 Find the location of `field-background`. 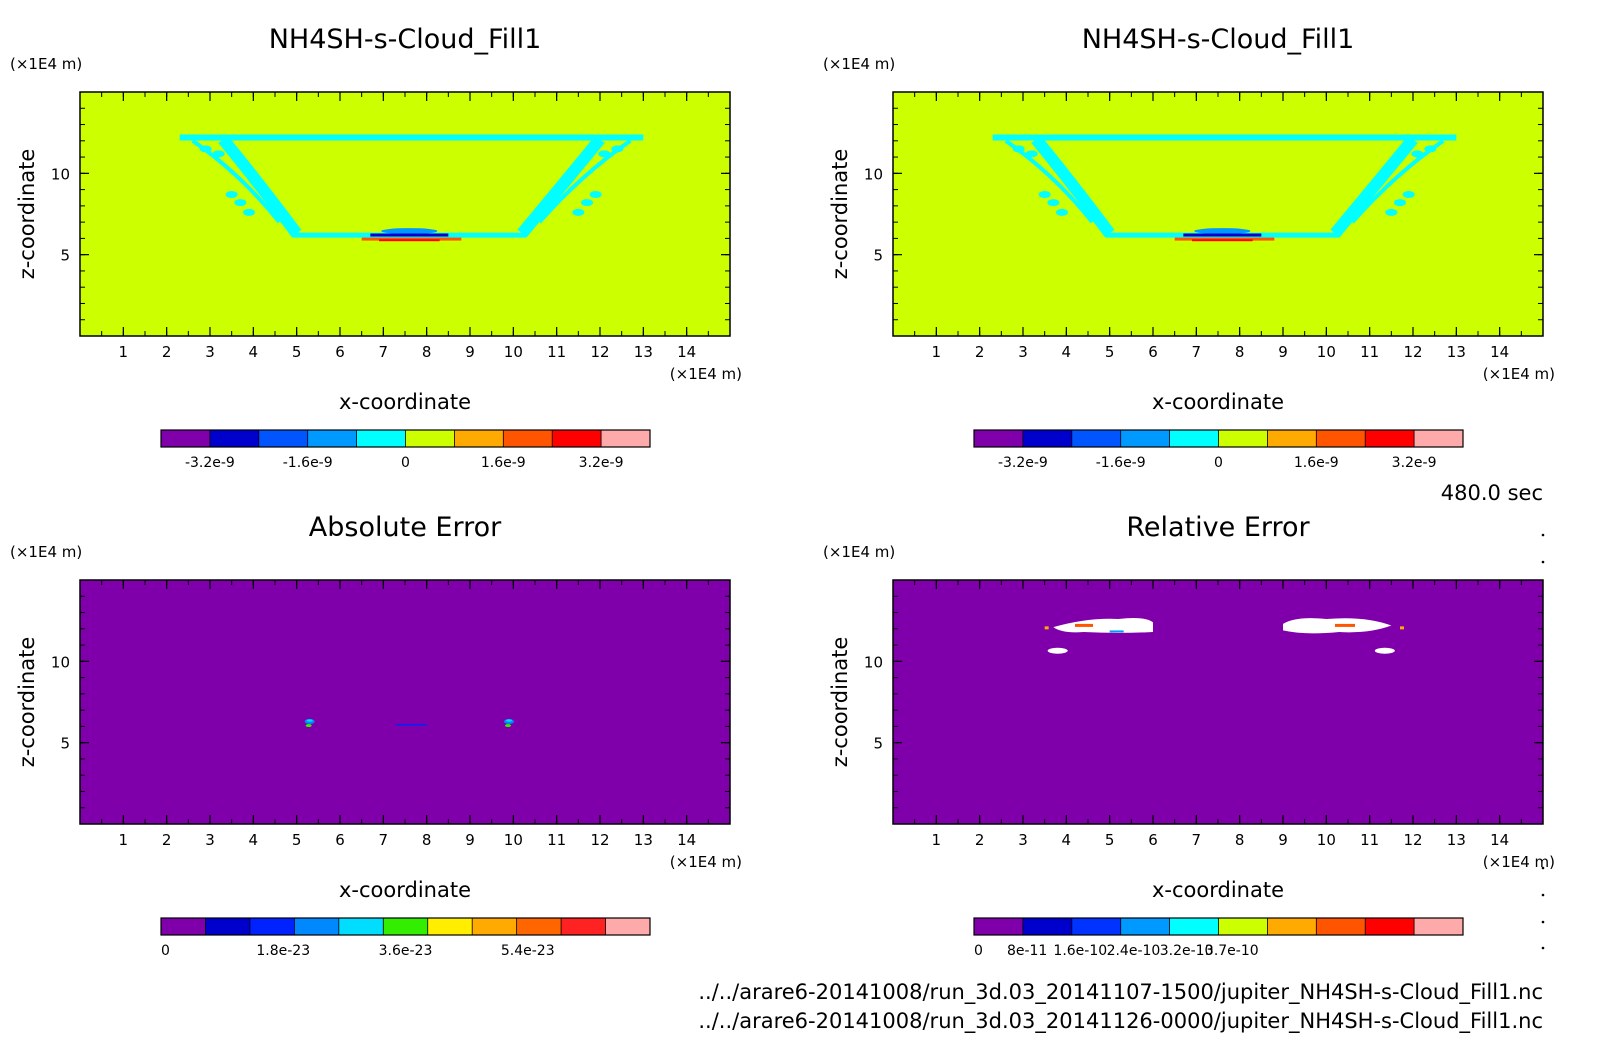

field-background is located at coordinates (1218, 702).